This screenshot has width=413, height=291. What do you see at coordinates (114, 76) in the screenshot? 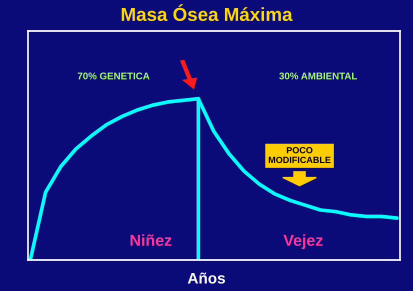
I see `text: 70% GENETICA` at bounding box center [114, 76].